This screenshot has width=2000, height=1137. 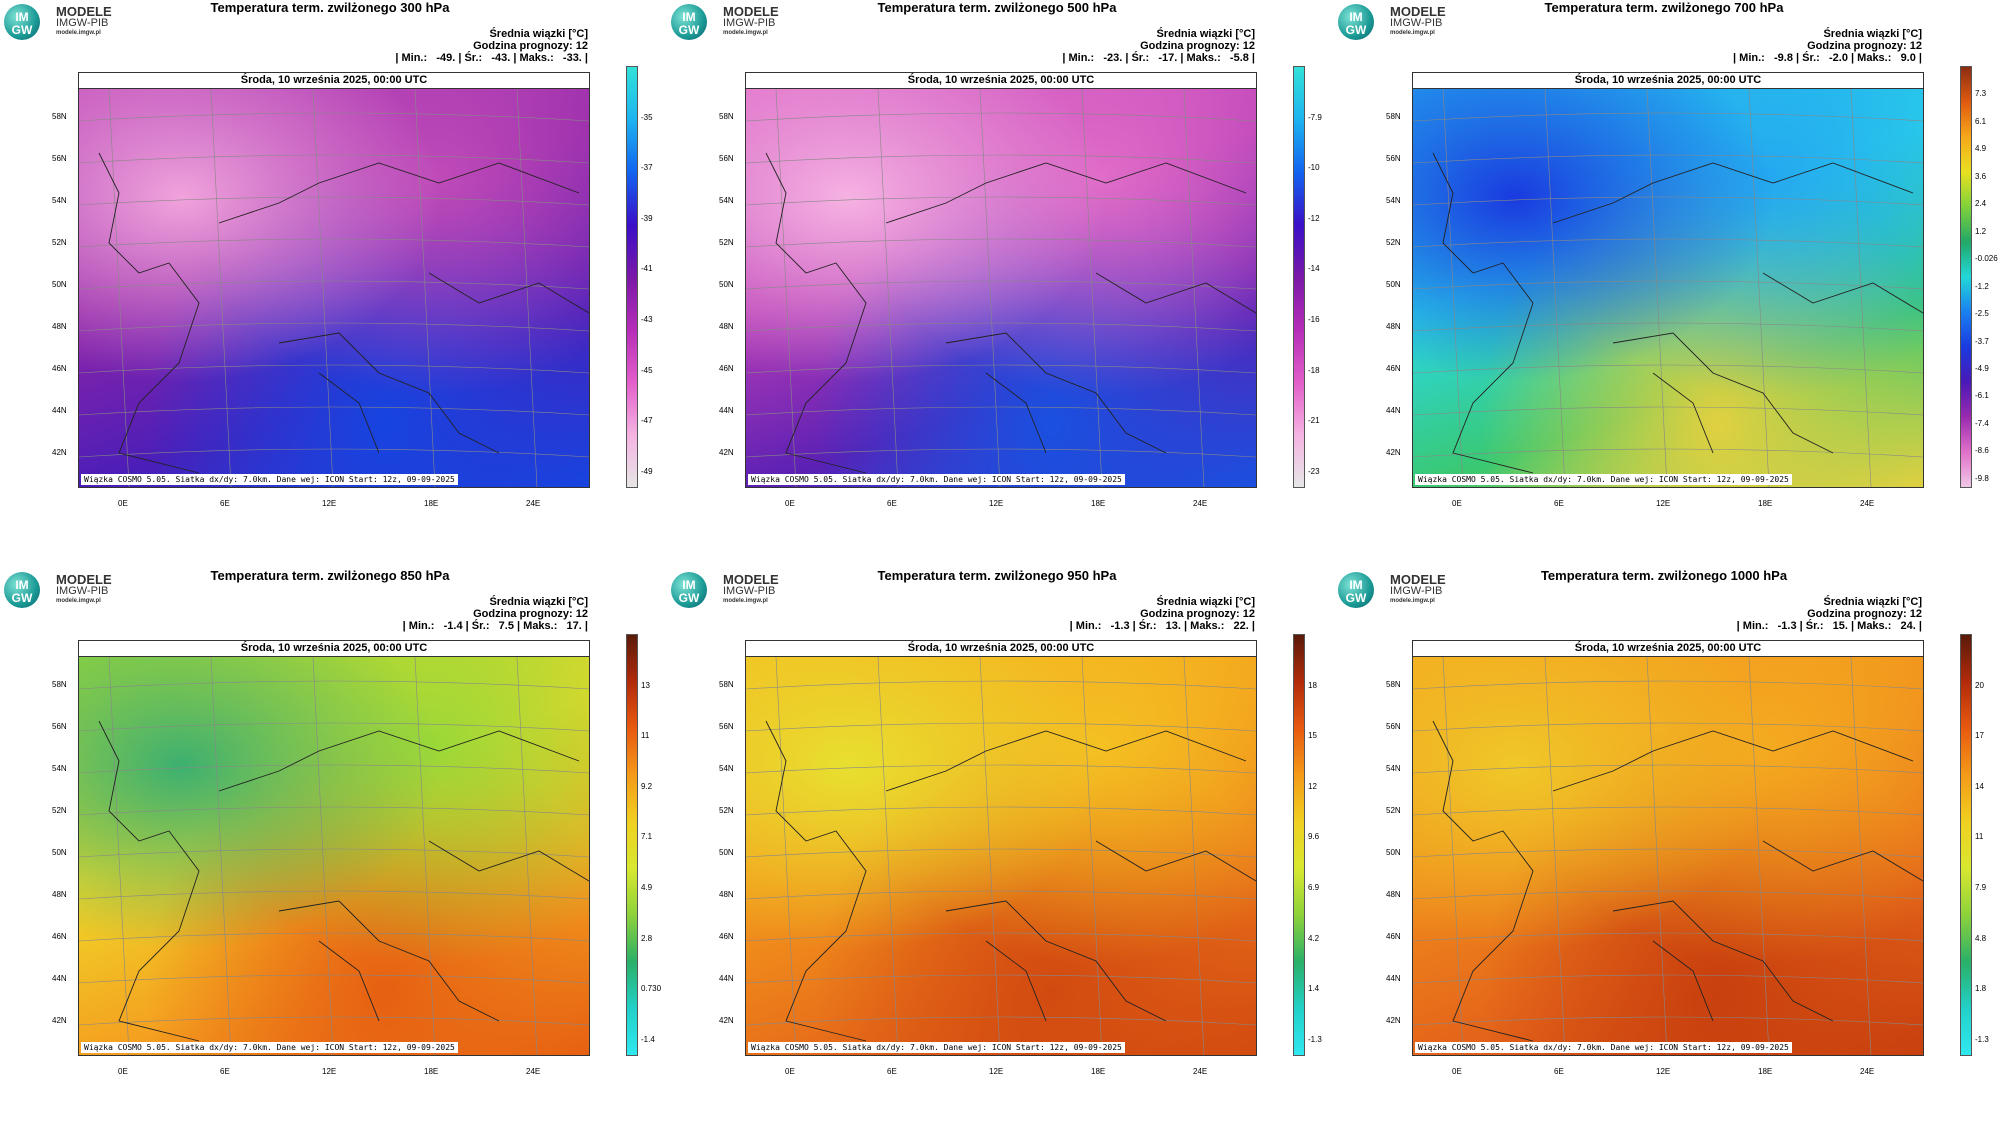 What do you see at coordinates (1393, 368) in the screenshot?
I see `latitude-label: 46N` at bounding box center [1393, 368].